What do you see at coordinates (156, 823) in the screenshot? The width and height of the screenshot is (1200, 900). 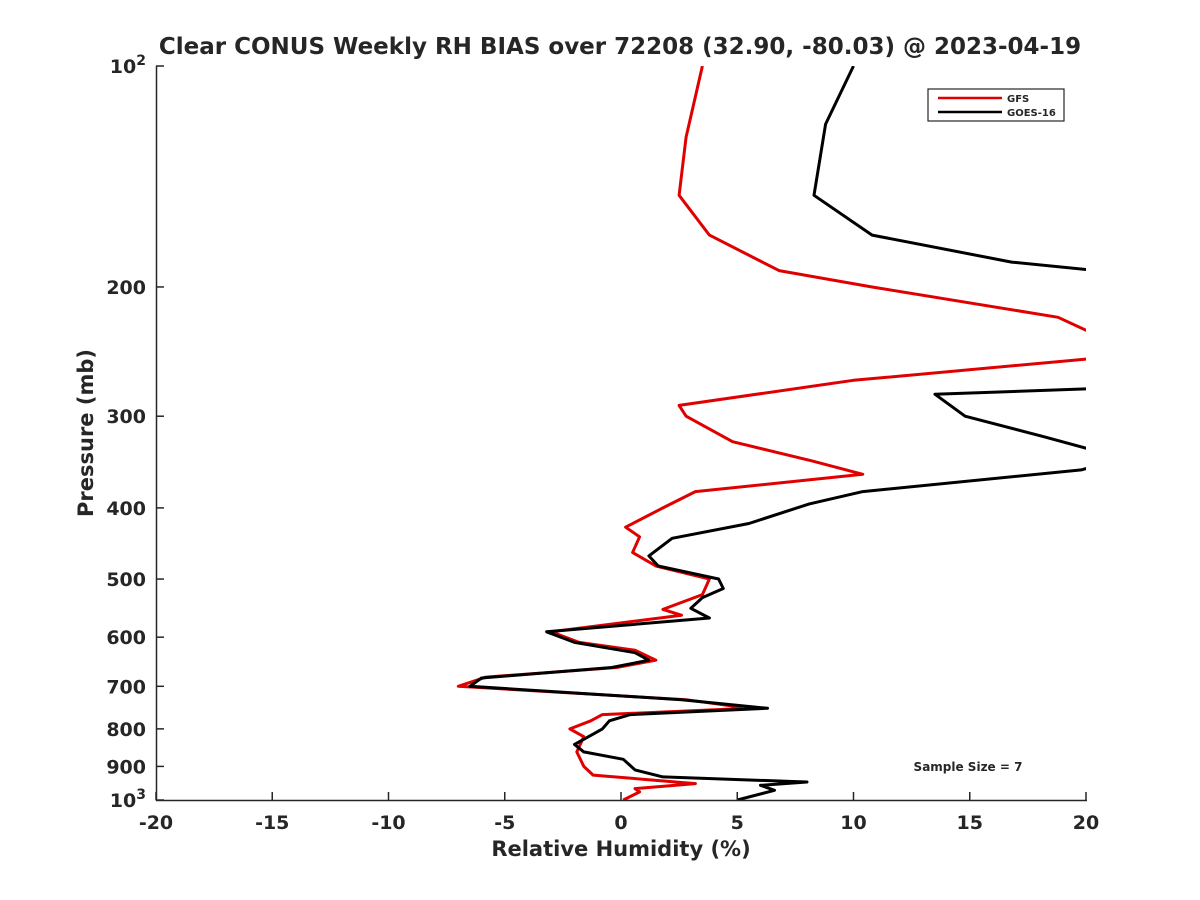 I see `x-tick-label: -20` at bounding box center [156, 823].